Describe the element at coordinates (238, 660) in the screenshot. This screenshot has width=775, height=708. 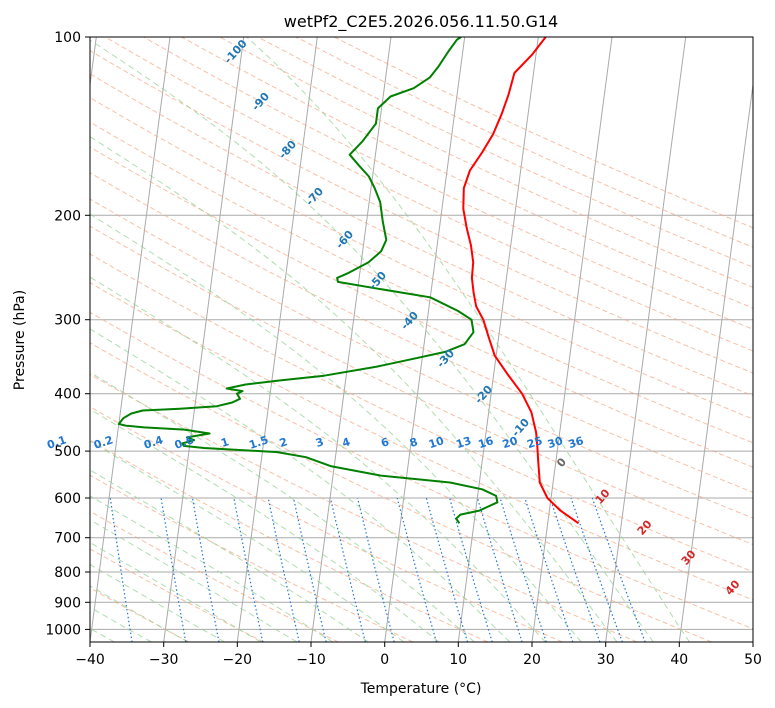
I see `x-tick-label: −20` at that location.